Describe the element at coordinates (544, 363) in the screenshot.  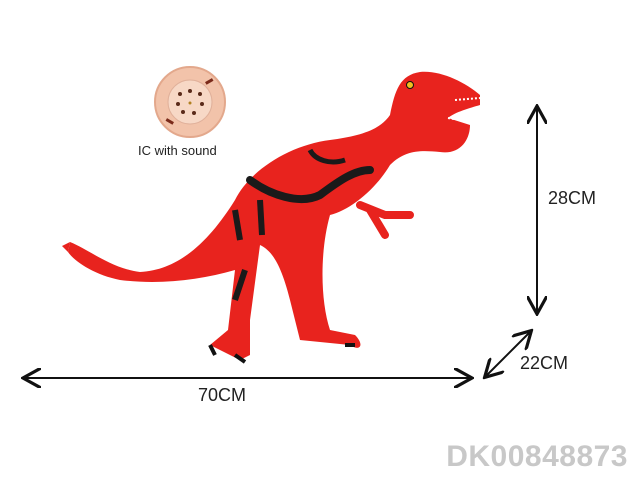
I see `width-label: 22CM` at that location.